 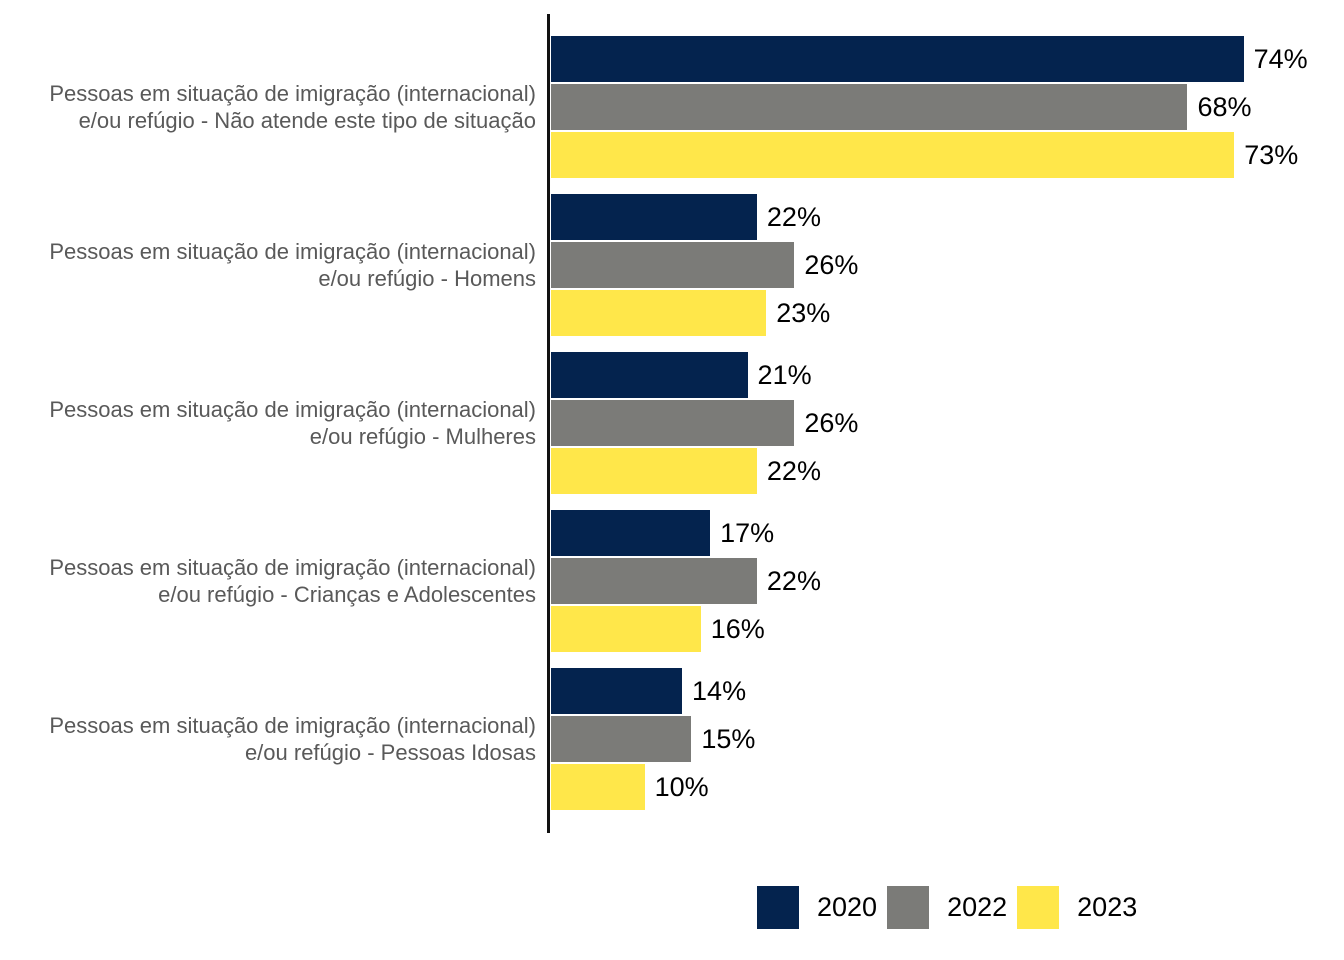 I want to click on bar-row: 10%, so click(x=653, y=787).